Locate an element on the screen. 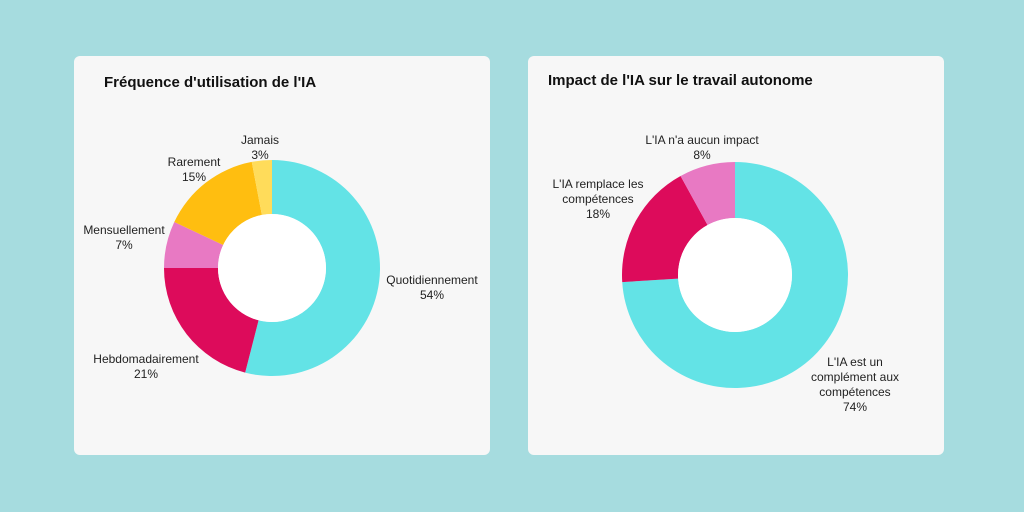 Image resolution: width=1024 pixels, height=512 pixels. chart-title: Fréquence d'utilisation de l'IA is located at coordinates (210, 82).